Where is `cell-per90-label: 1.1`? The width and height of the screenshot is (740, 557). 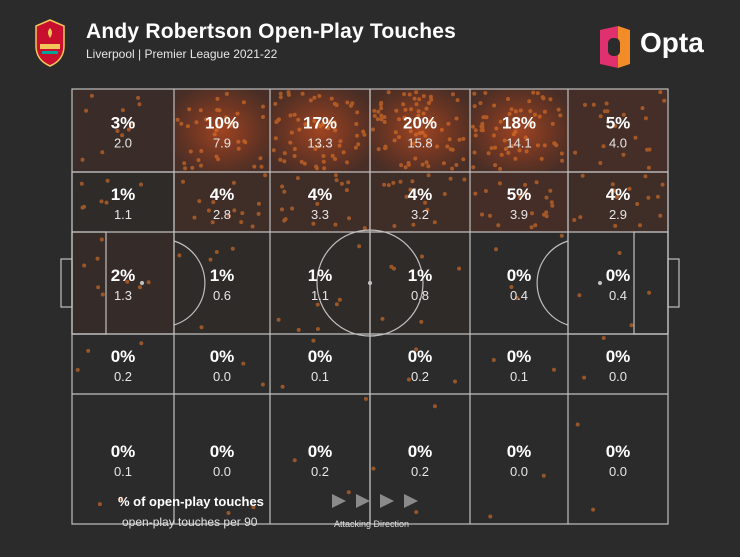
cell-per90-label: 1.1 is located at coordinates (320, 295).